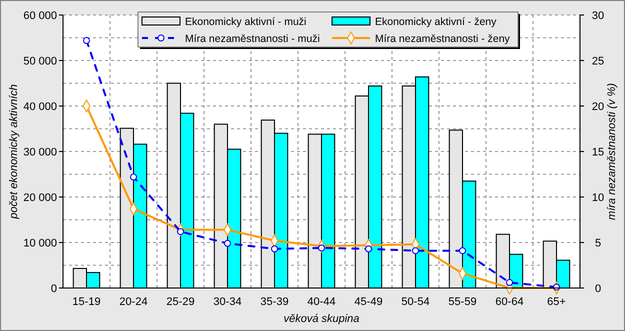  Describe the element at coordinates (14, 152) in the screenshot. I see `y-axis-title: počet ekonomicky aktivních` at that location.